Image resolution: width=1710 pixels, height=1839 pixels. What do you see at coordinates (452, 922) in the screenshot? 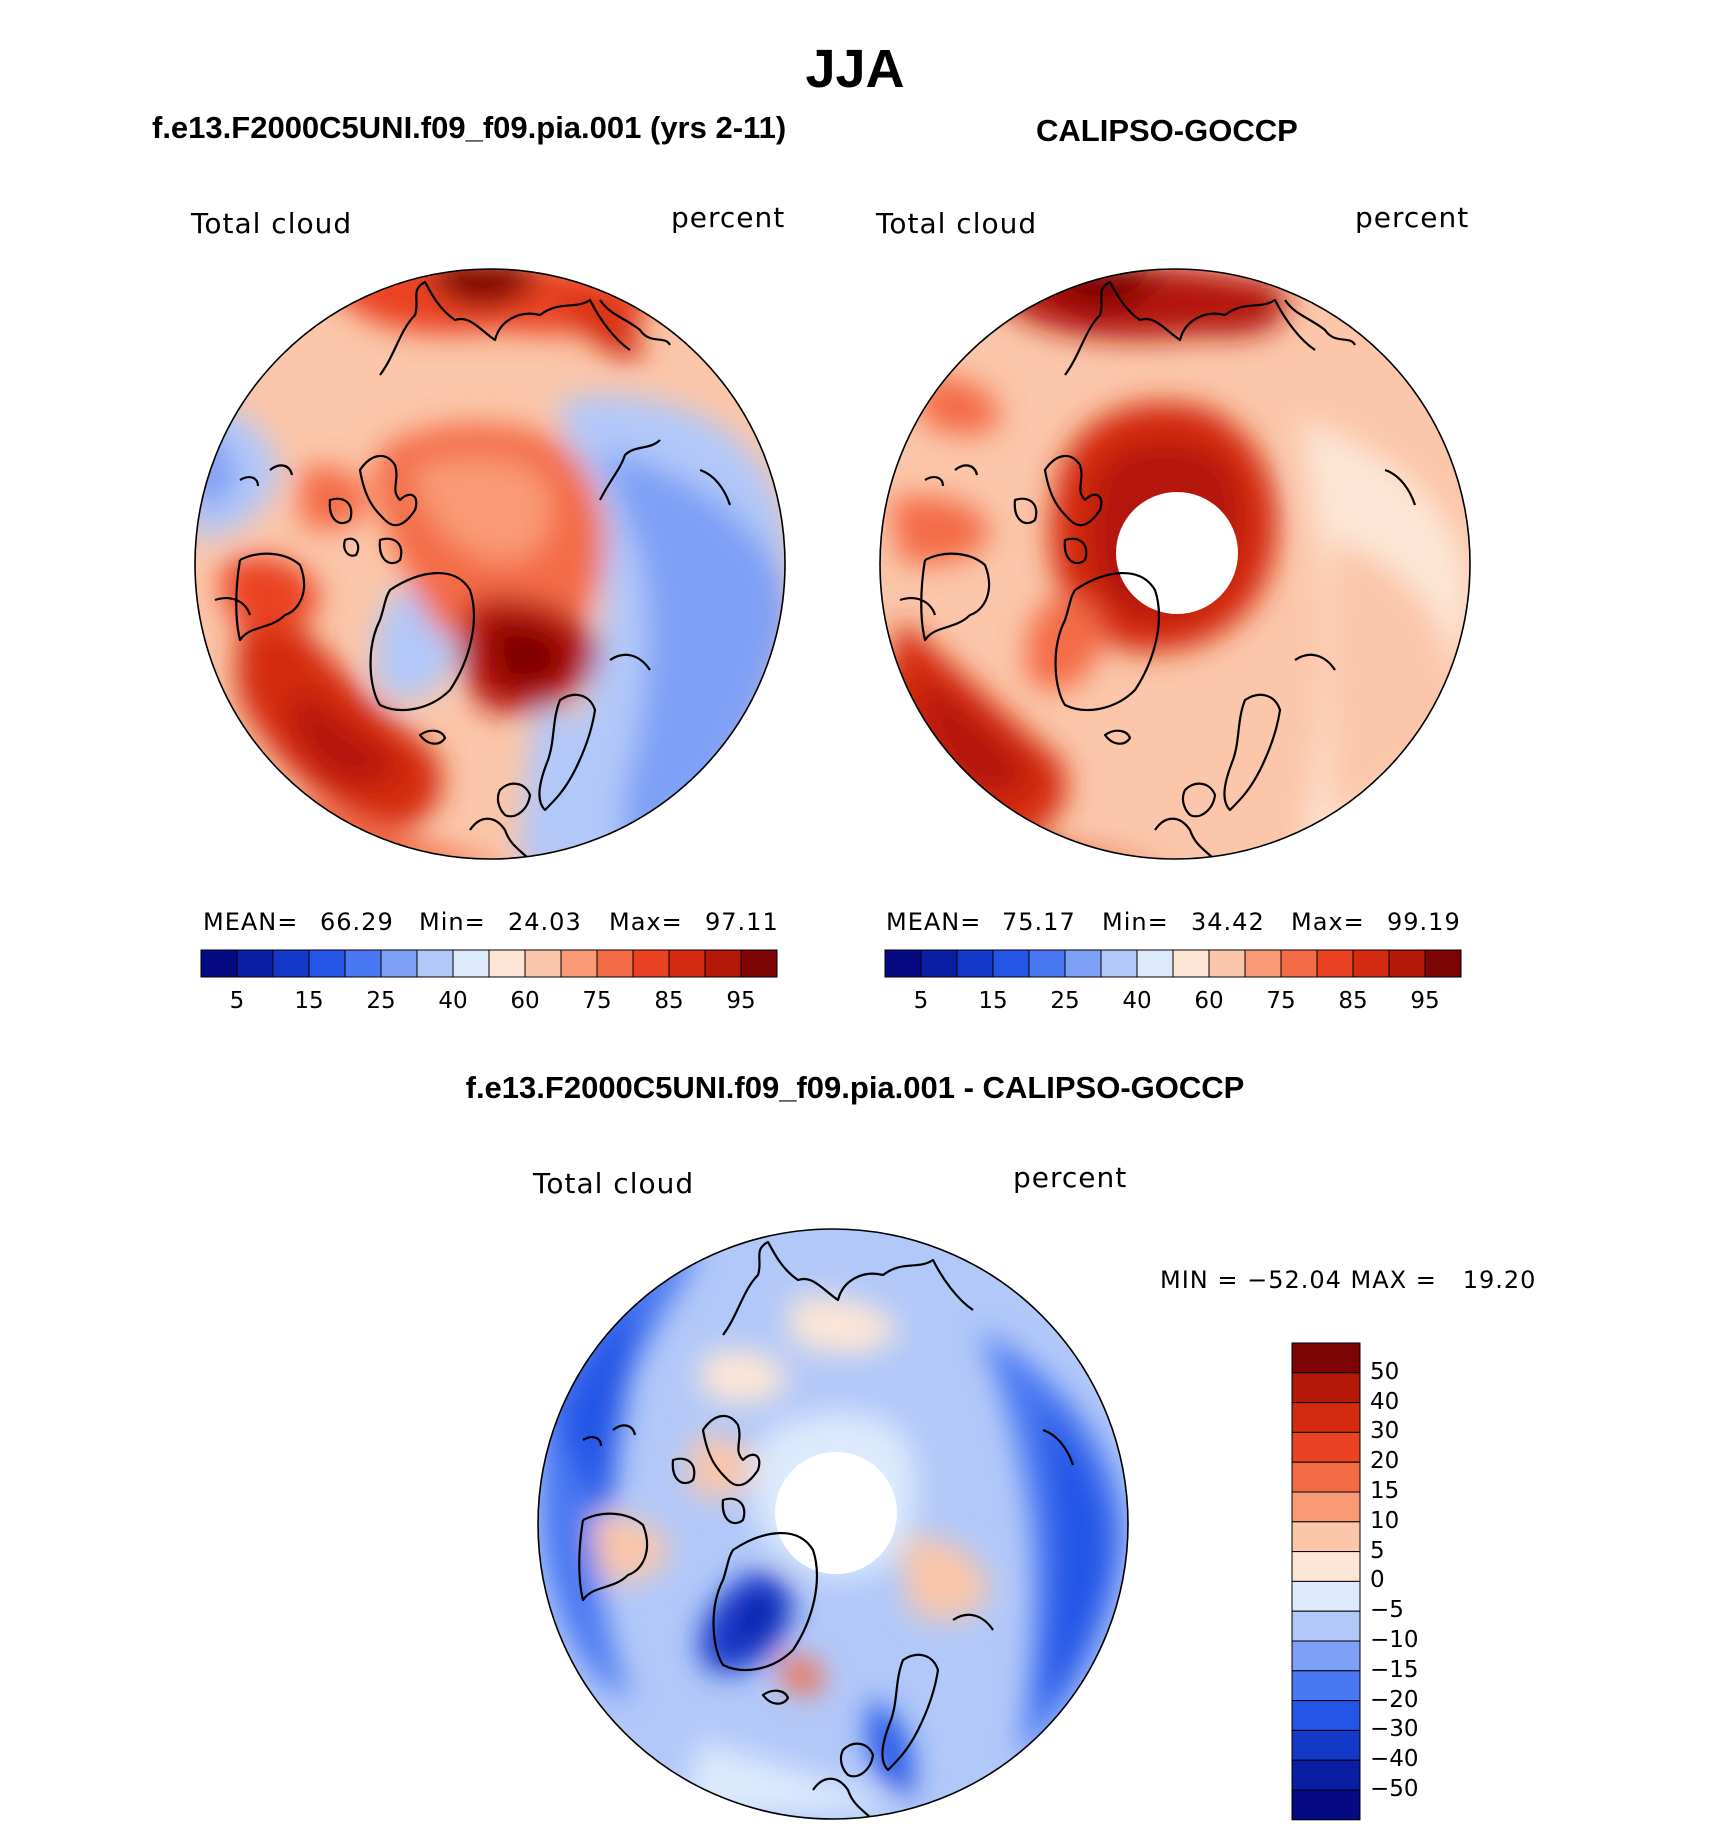
I see `left-min-label: Min=` at bounding box center [452, 922].